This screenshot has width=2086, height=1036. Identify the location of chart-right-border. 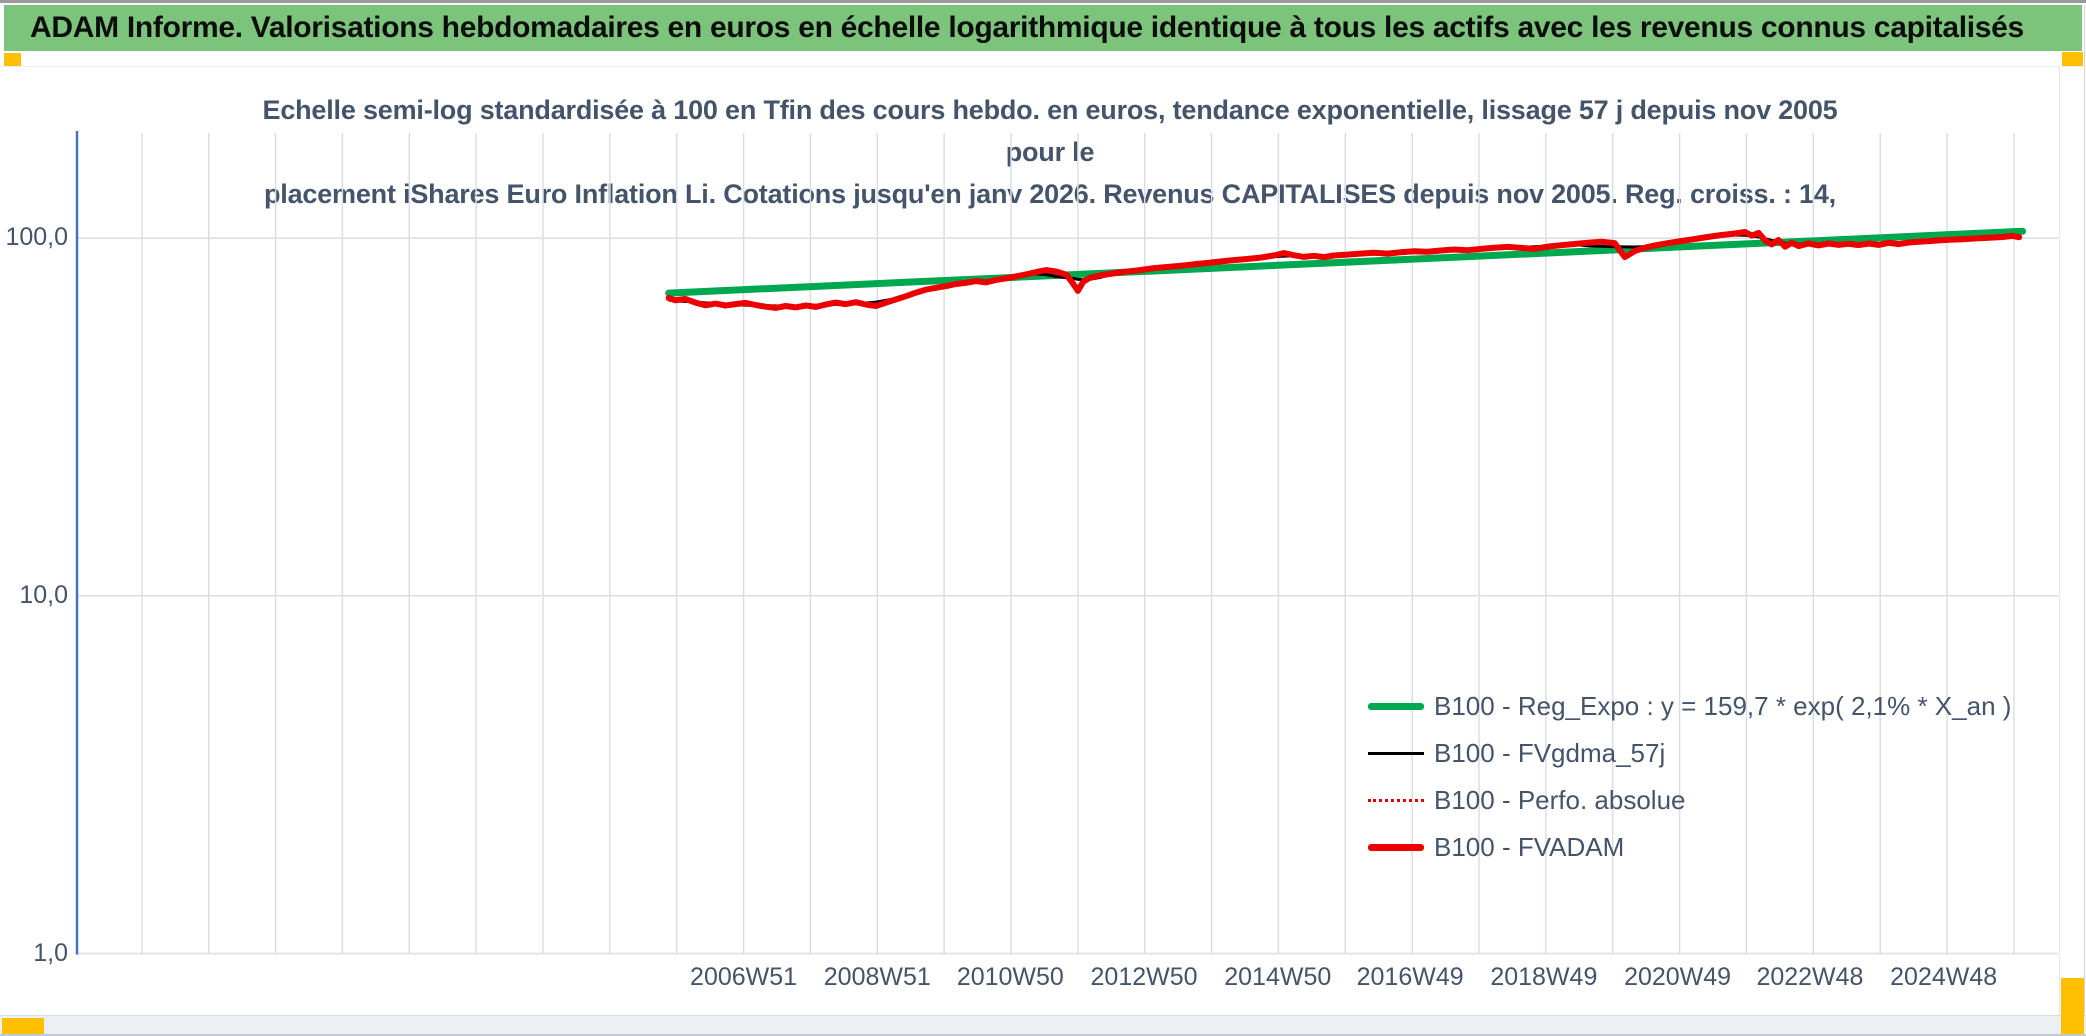
(2059, 541).